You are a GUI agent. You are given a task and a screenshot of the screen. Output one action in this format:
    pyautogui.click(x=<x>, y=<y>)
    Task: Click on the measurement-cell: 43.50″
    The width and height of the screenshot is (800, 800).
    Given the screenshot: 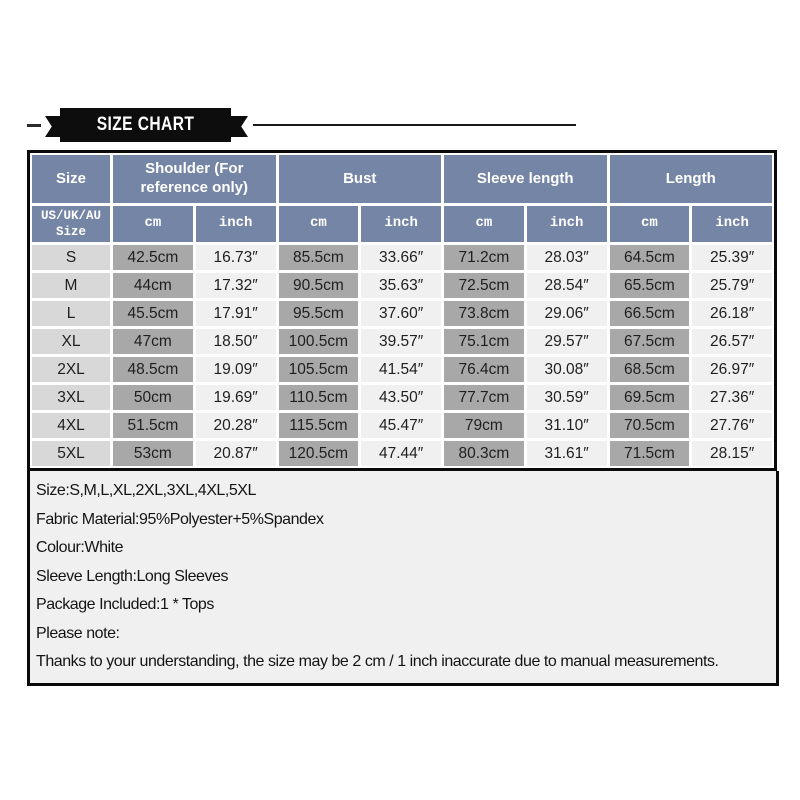 What is the action you would take?
    pyautogui.click(x=401, y=397)
    